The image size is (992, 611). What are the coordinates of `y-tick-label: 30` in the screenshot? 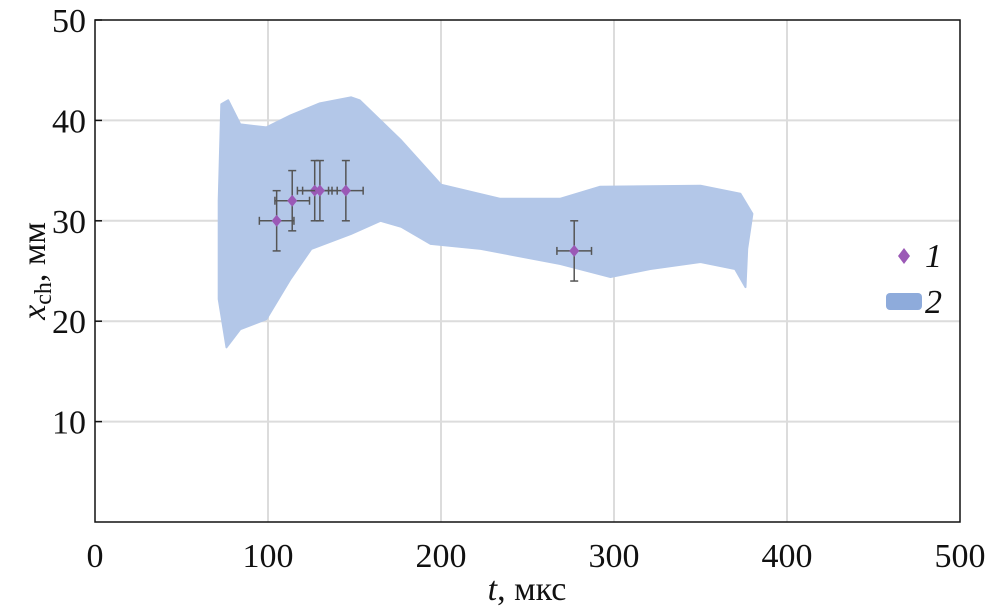 It's located at (69, 222).